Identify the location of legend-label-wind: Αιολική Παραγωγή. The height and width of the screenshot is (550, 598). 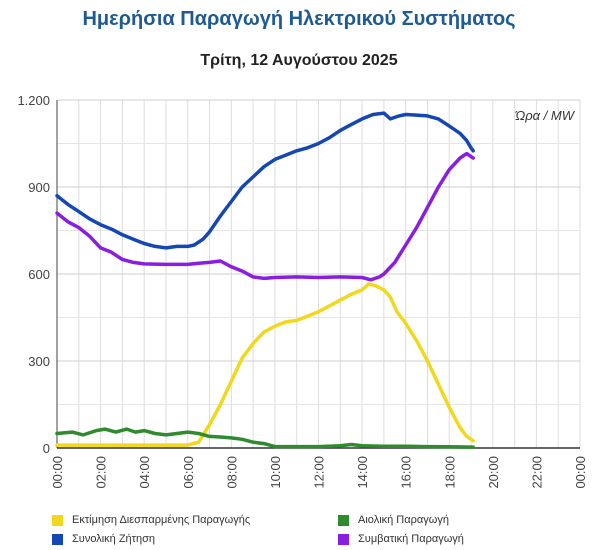
(403, 520).